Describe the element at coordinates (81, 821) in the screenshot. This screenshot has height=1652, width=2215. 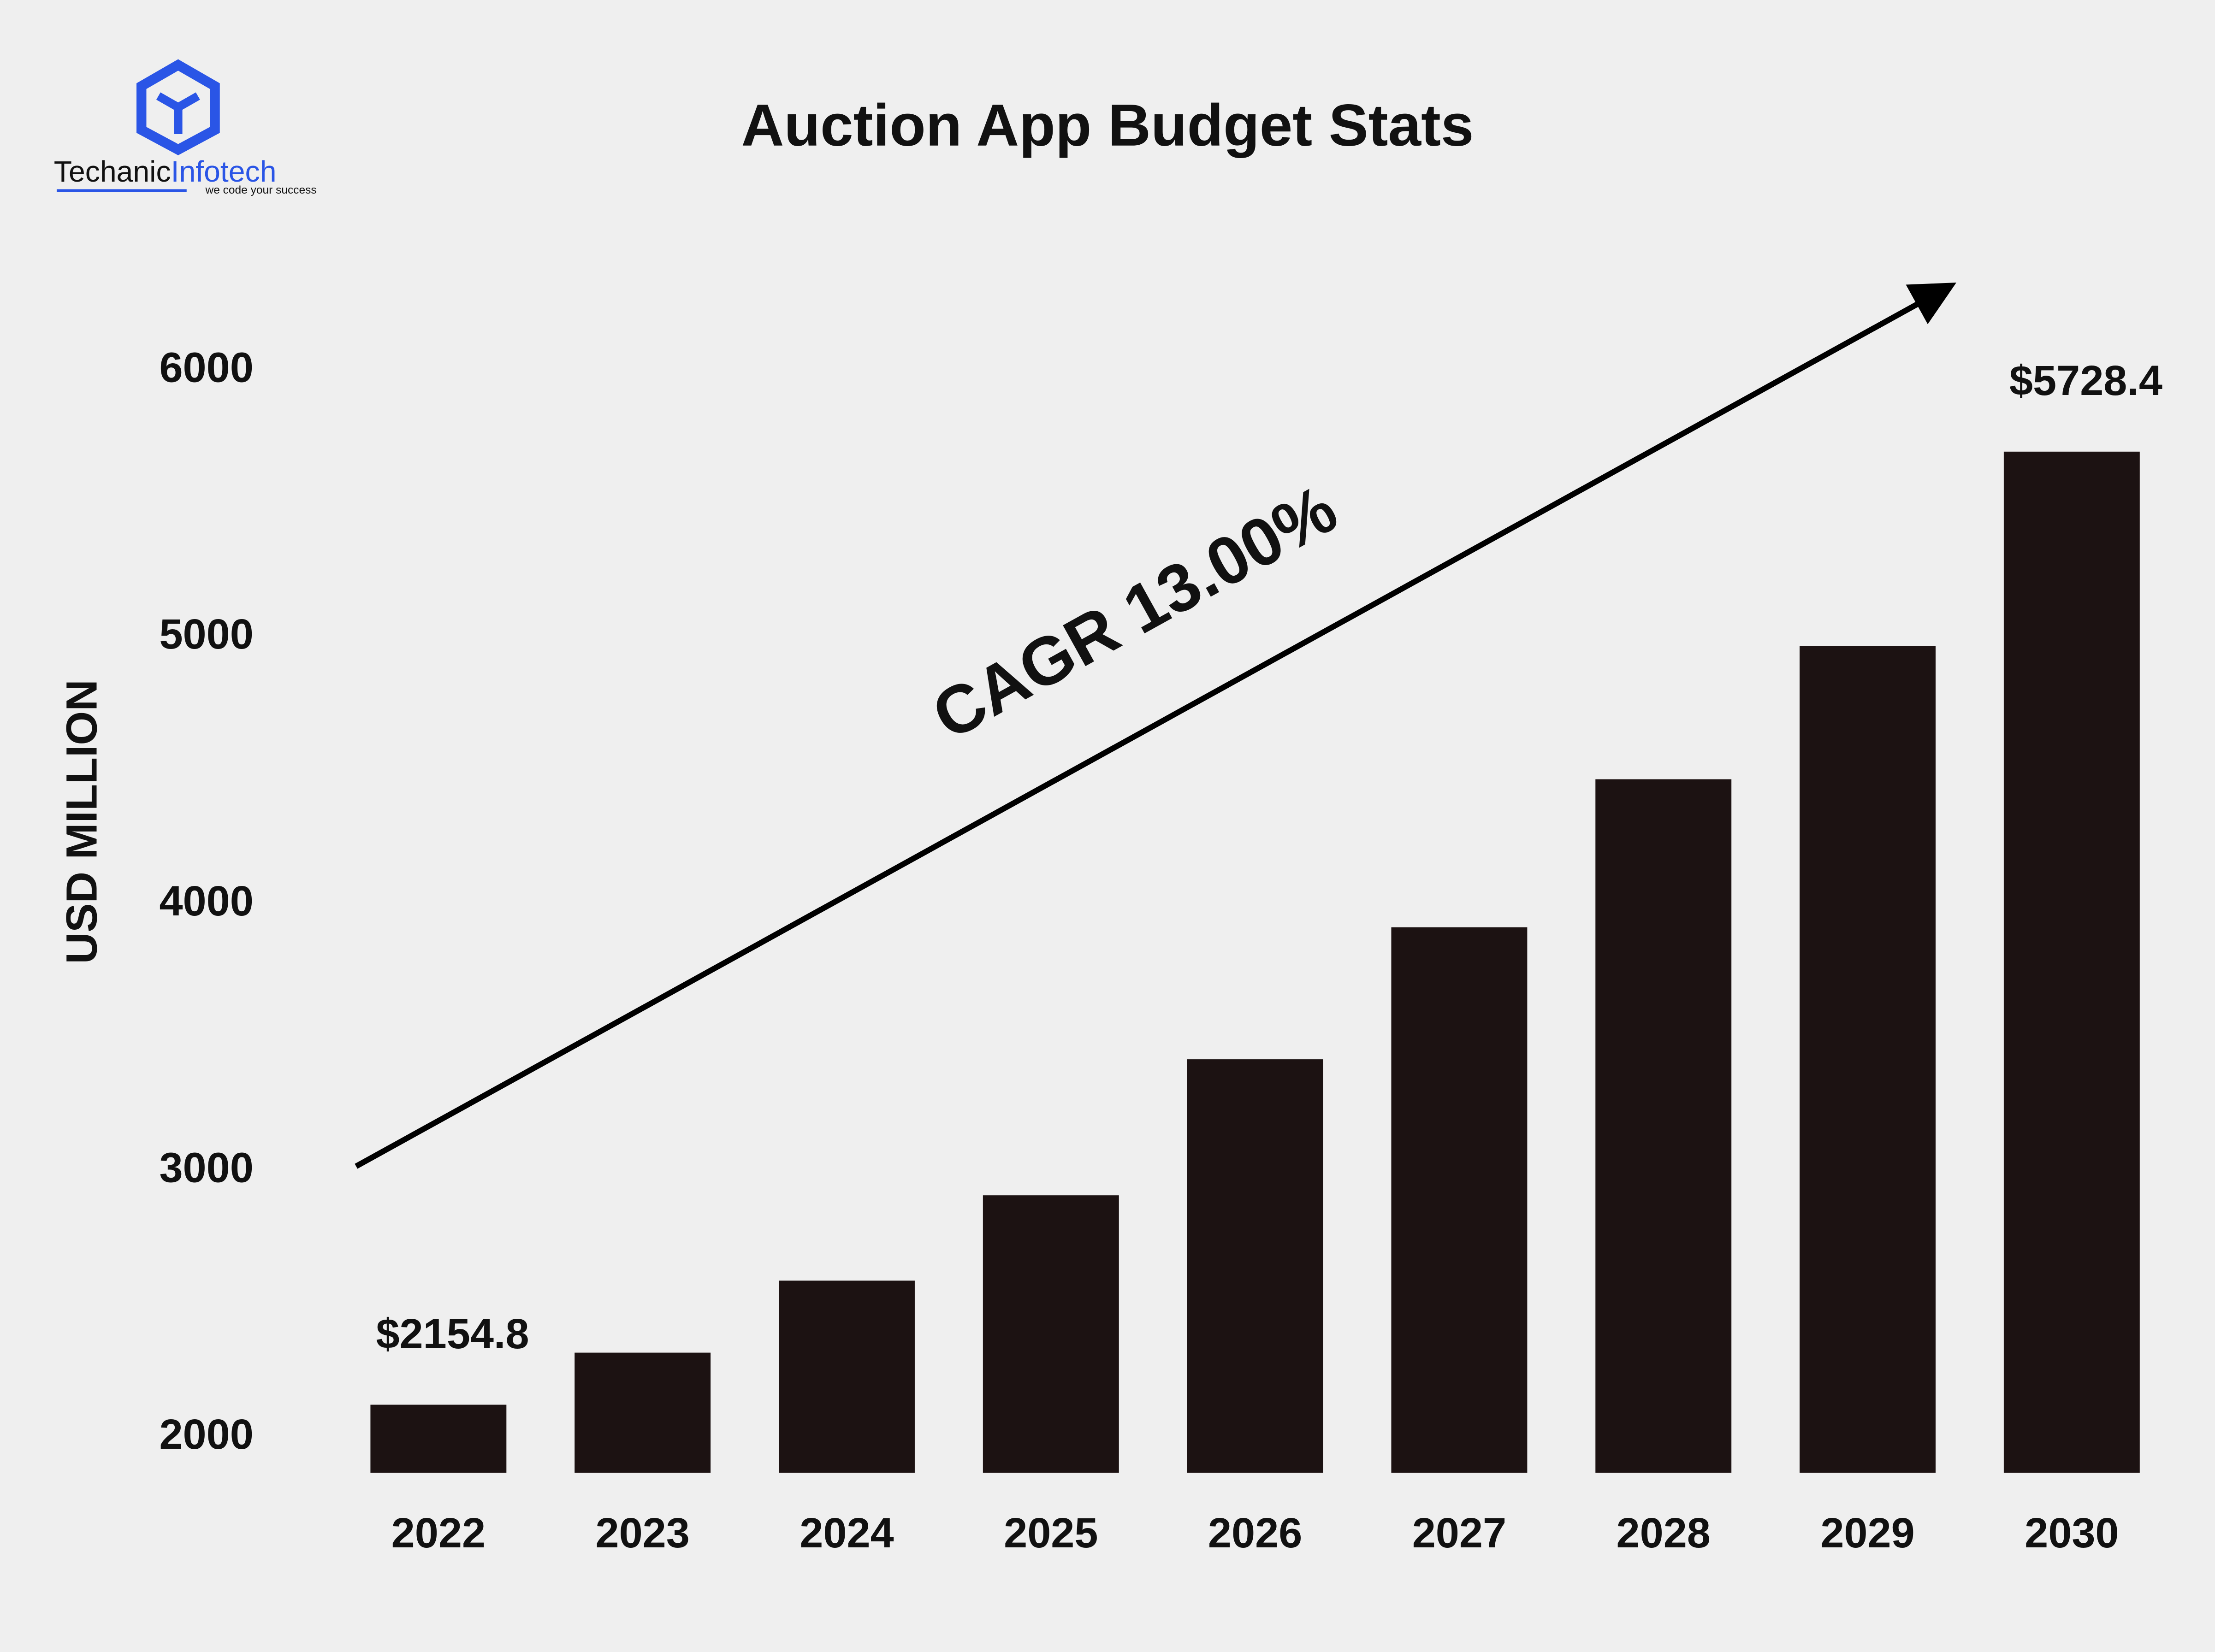
I see `y-axis-label: USD MILLION` at that location.